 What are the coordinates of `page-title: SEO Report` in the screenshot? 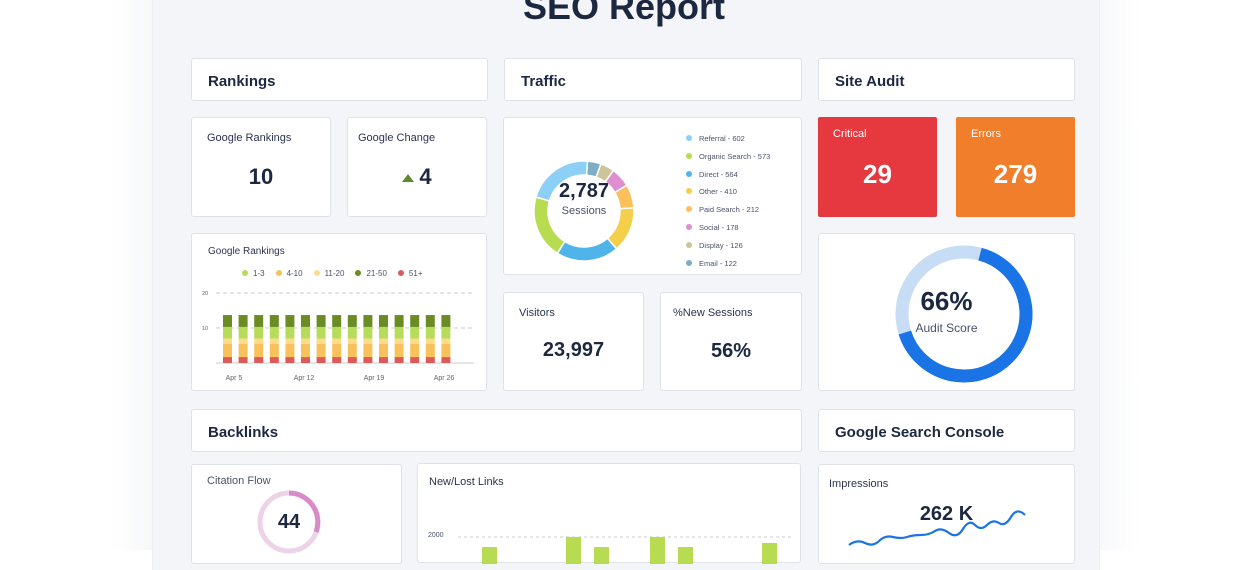 It's located at (624, 13).